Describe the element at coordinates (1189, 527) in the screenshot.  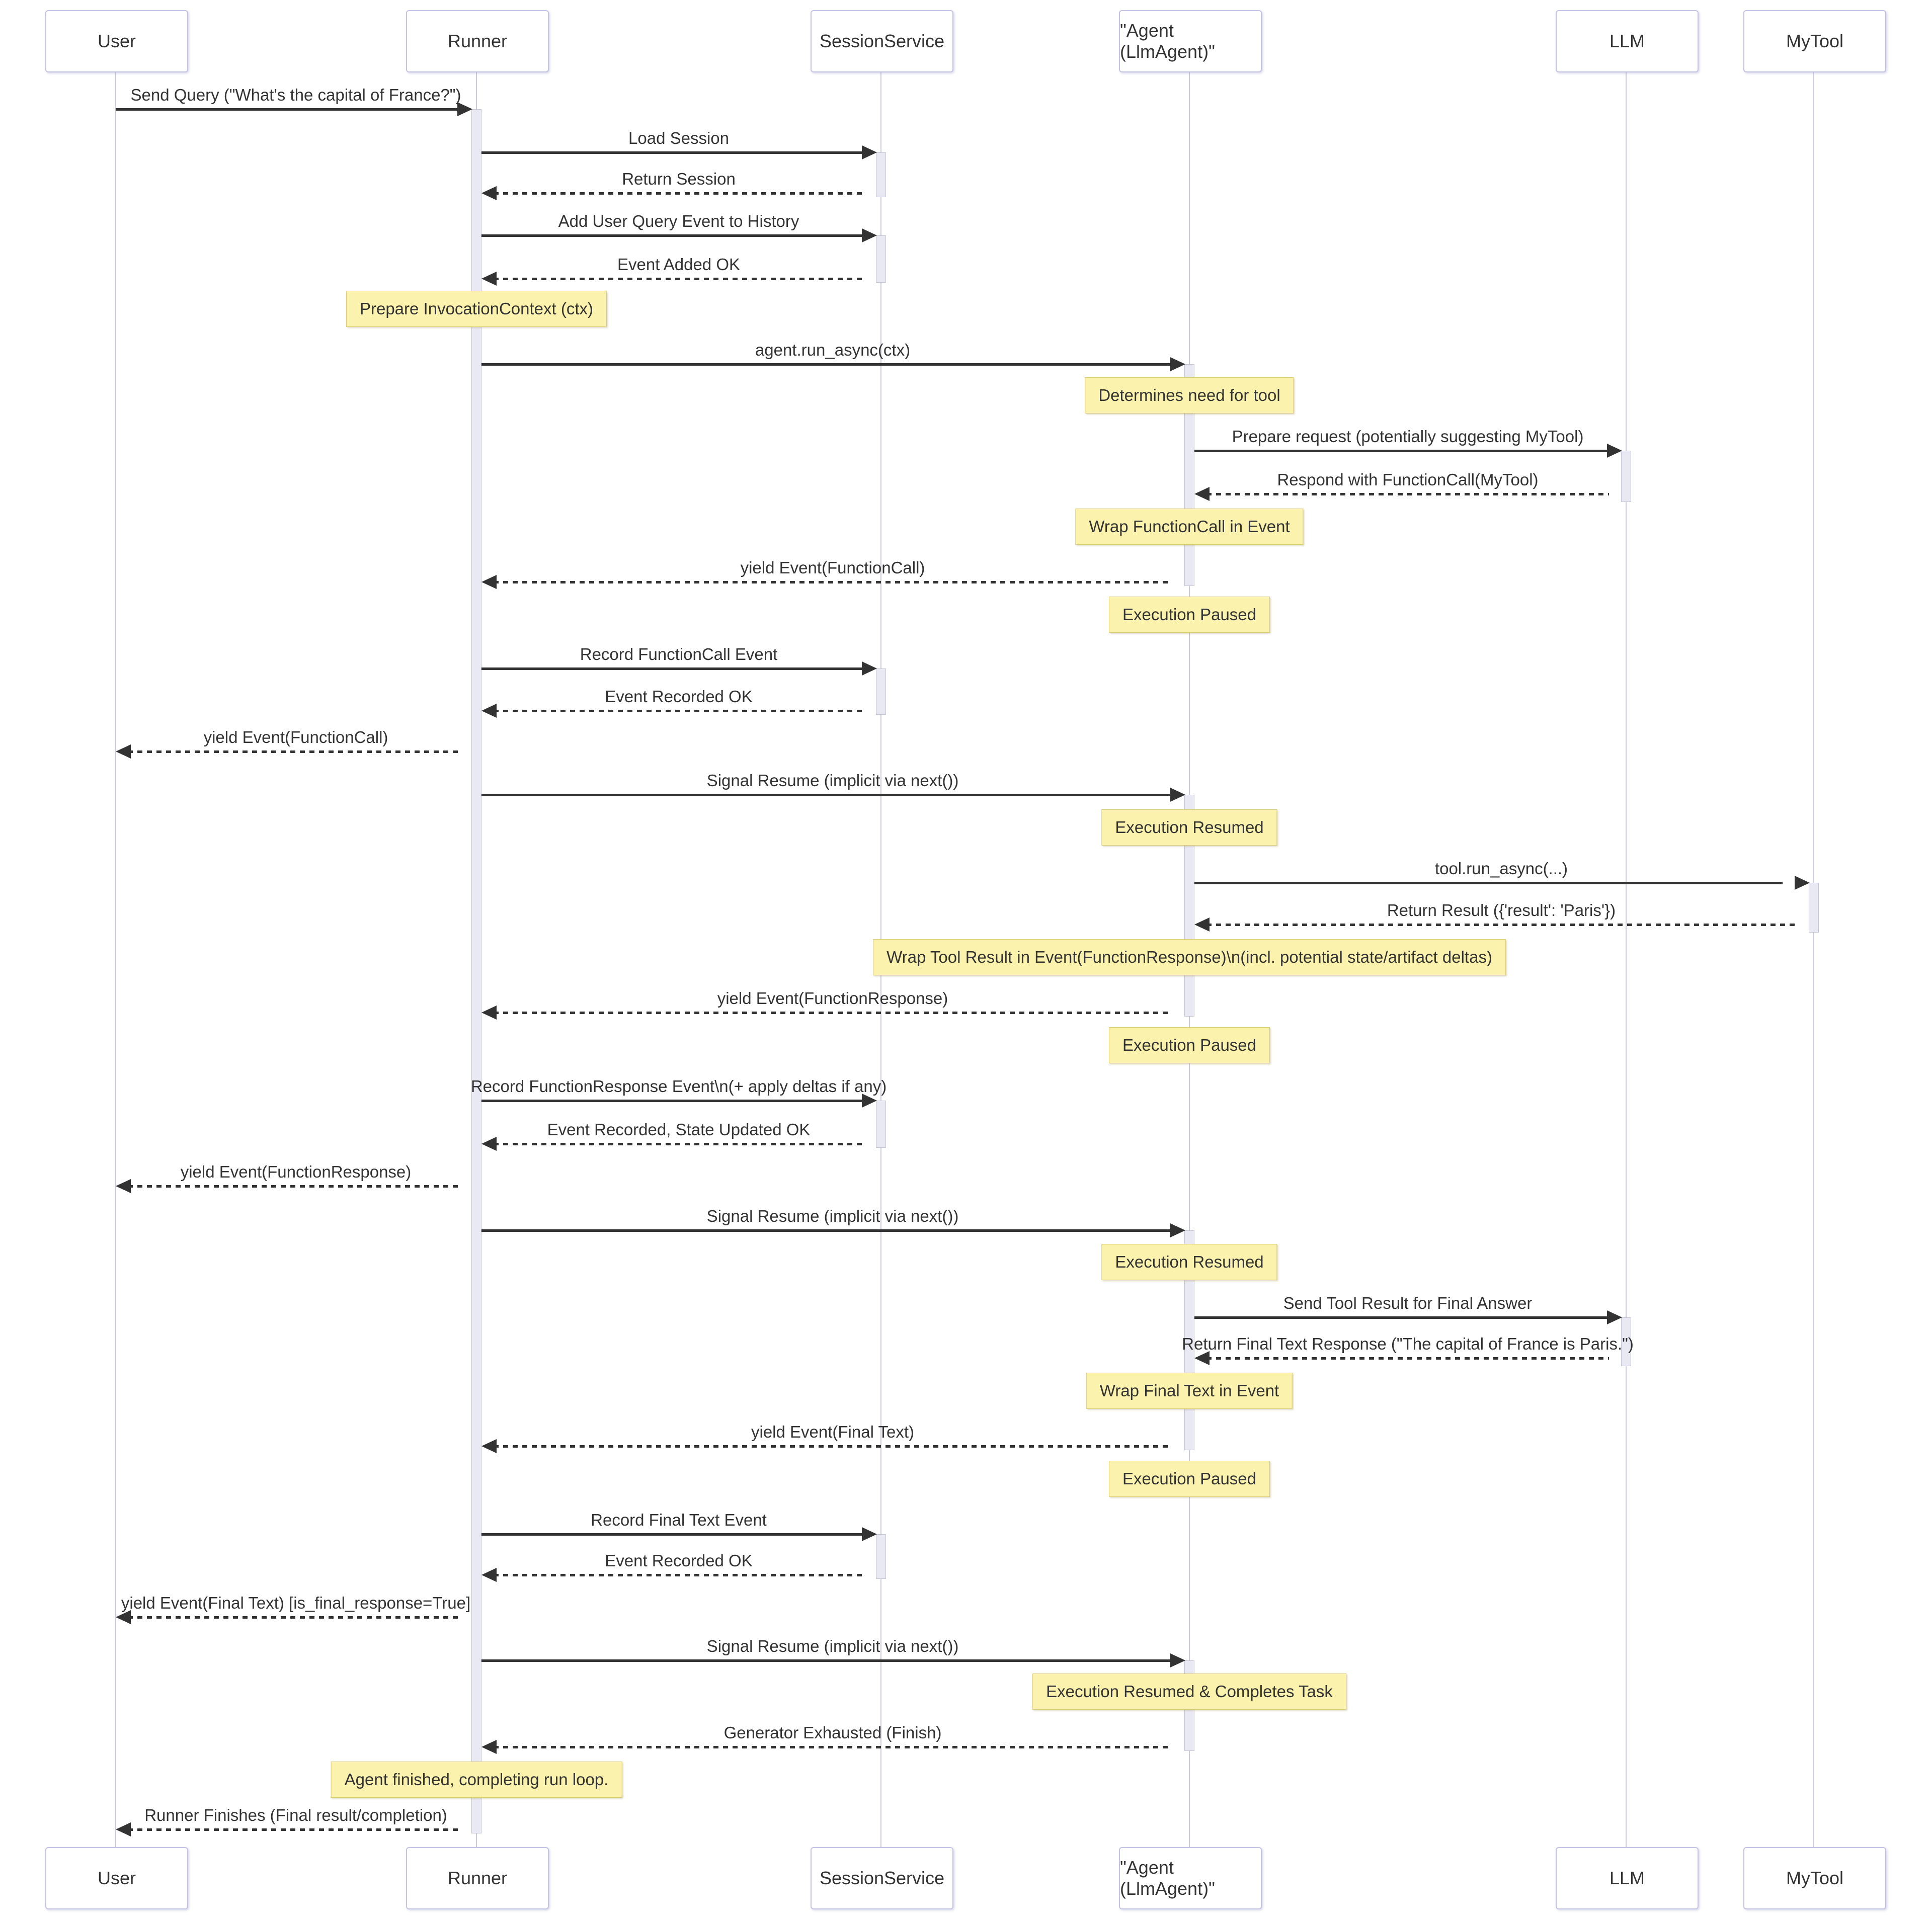
I see `note: Wrap FunctionCall in Event` at that location.